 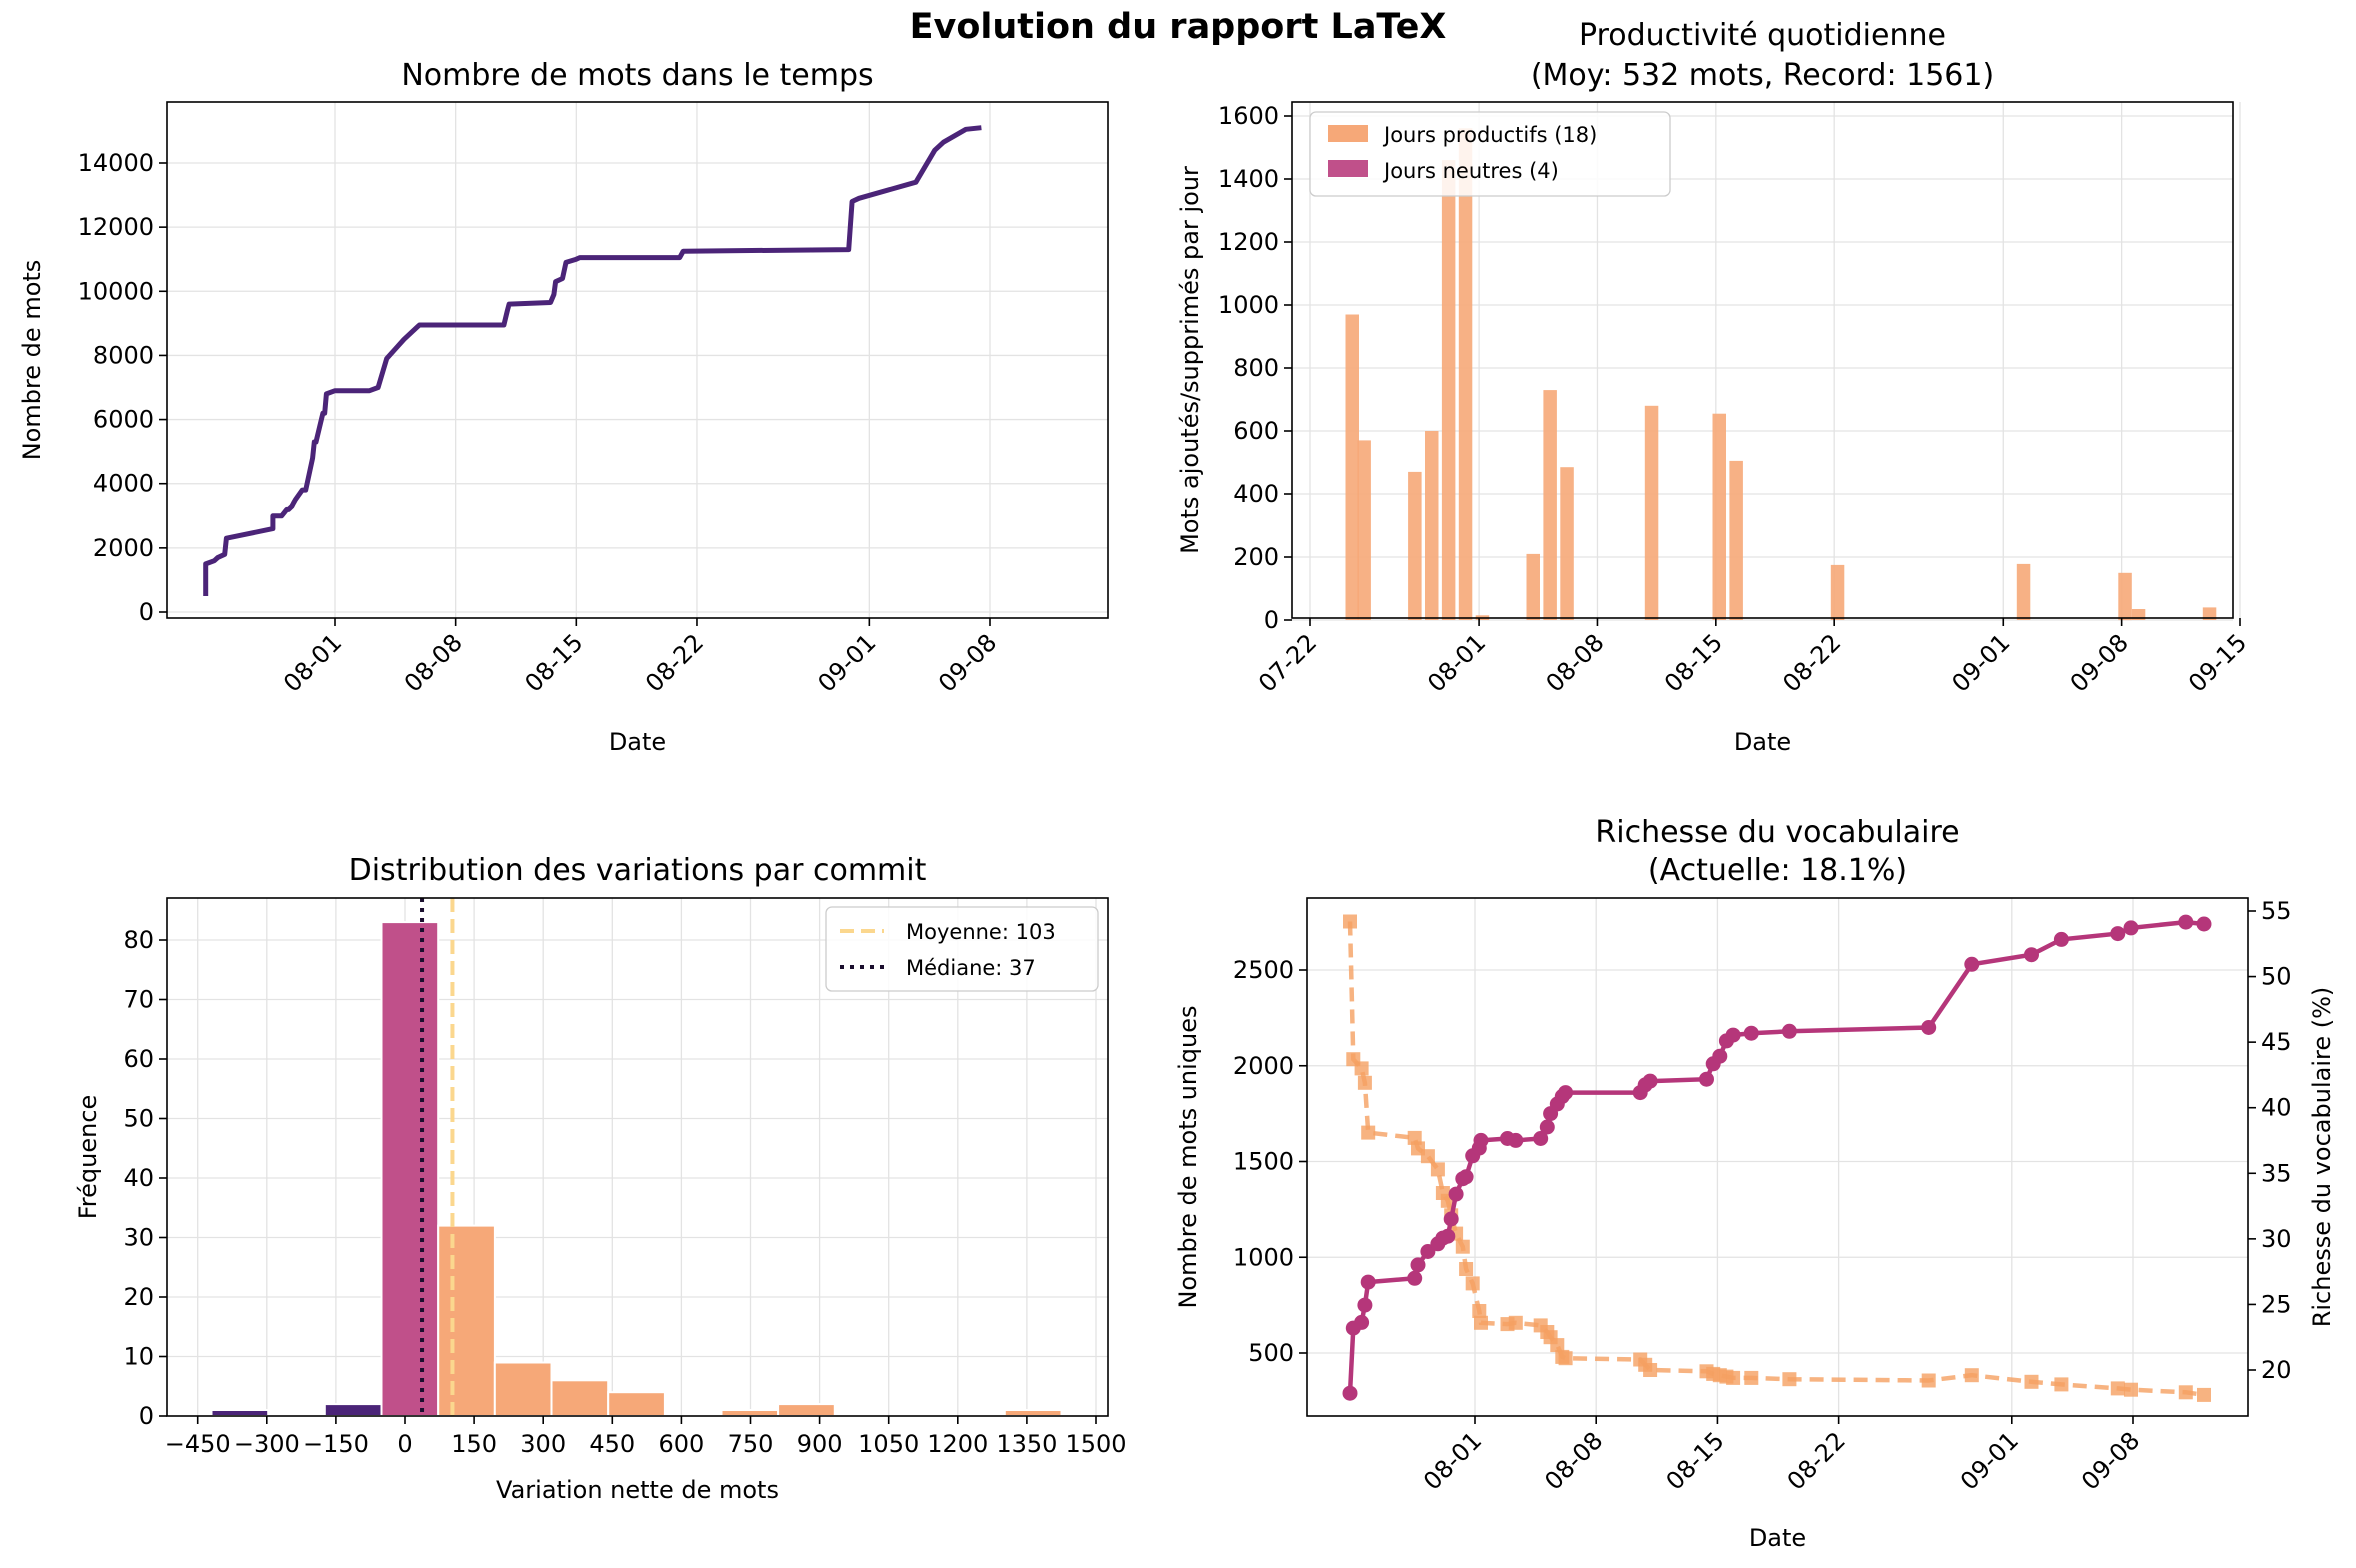 What do you see at coordinates (1263, 1162) in the screenshot?
I see `y-tick-label: 1500` at bounding box center [1263, 1162].